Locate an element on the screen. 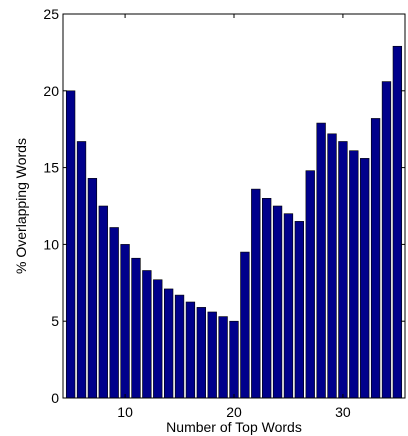  y-tick-label-10: 10 is located at coordinates (51, 244).